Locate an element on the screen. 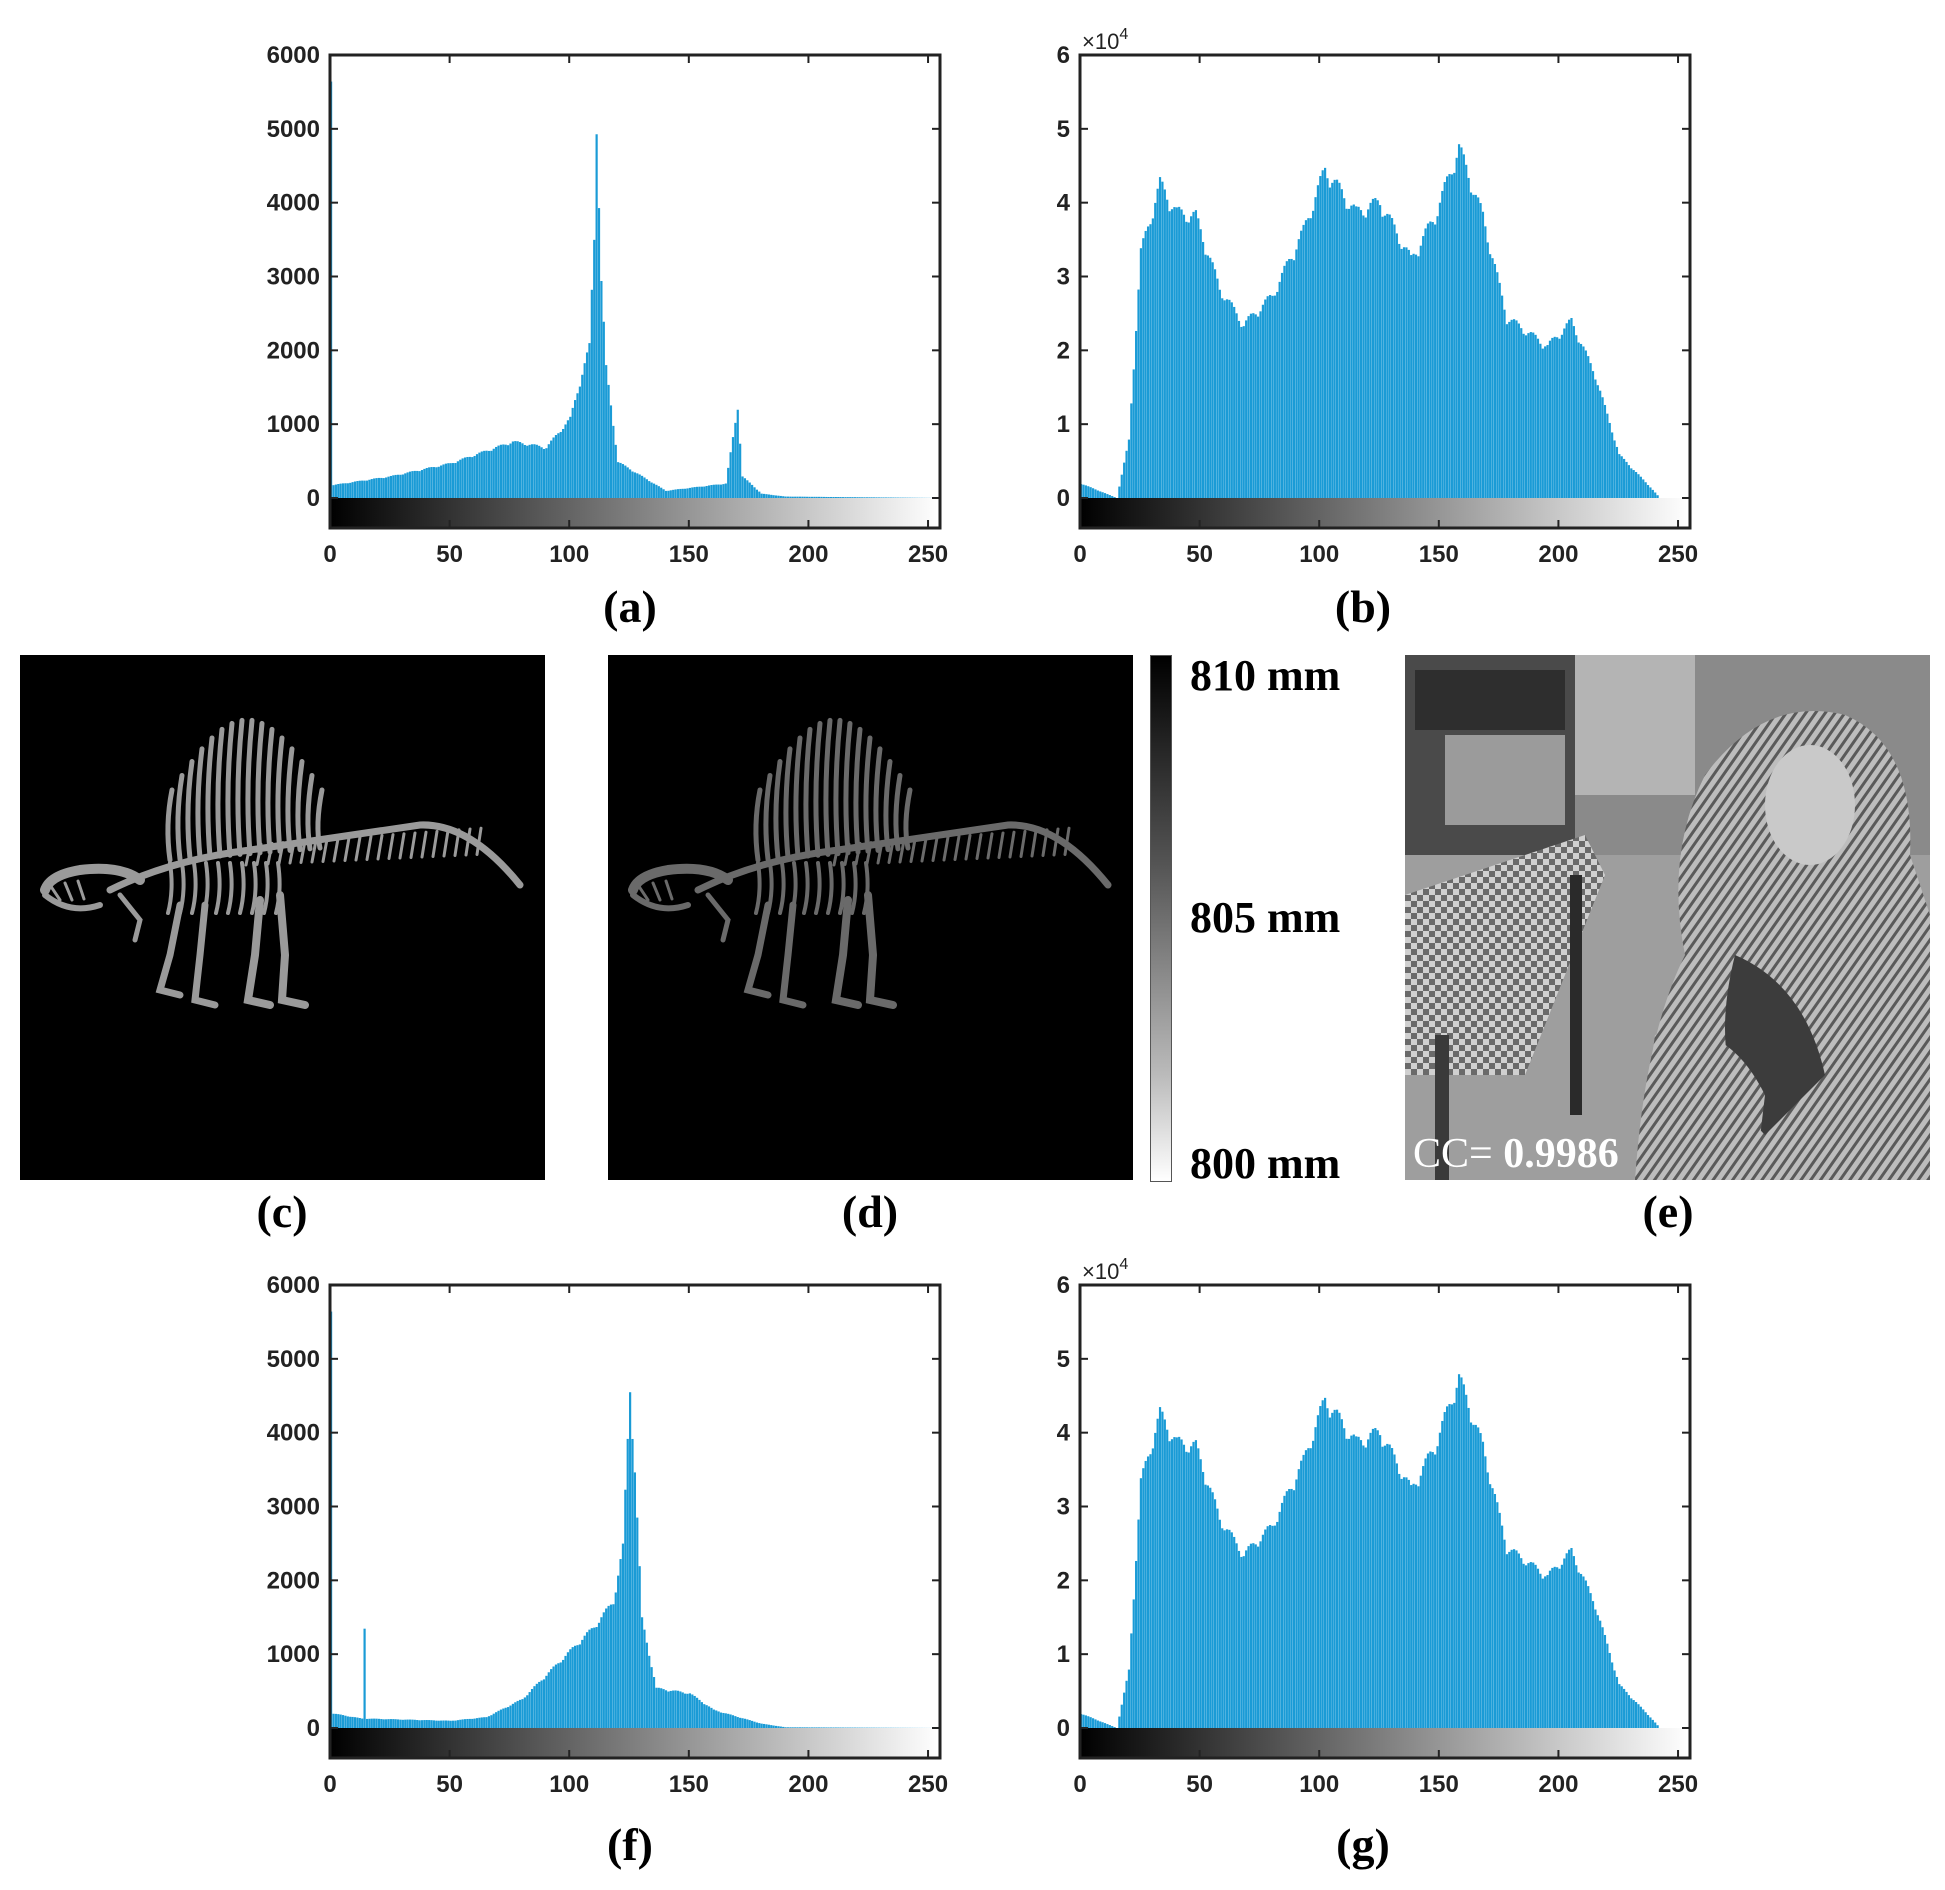 This screenshot has width=1945, height=1890. image-d-depth-map is located at coordinates (870, 917).